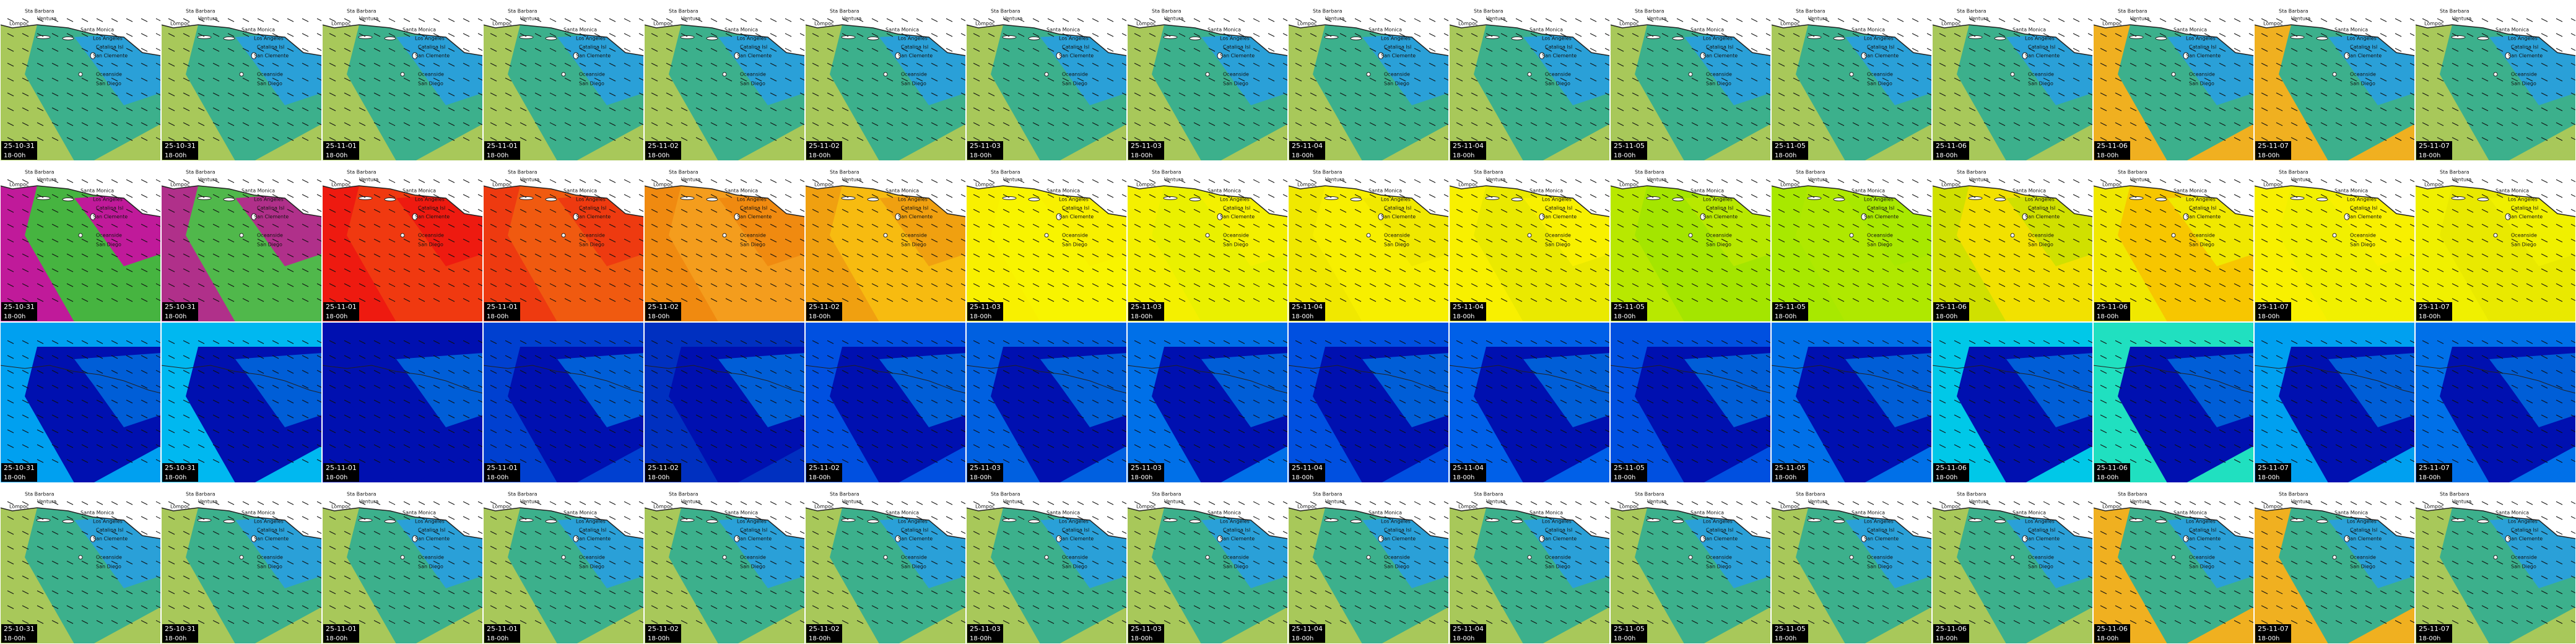 This screenshot has width=2576, height=644. Describe the element at coordinates (1146, 146) in the screenshot. I see `date-label: 25-11-03` at that location.